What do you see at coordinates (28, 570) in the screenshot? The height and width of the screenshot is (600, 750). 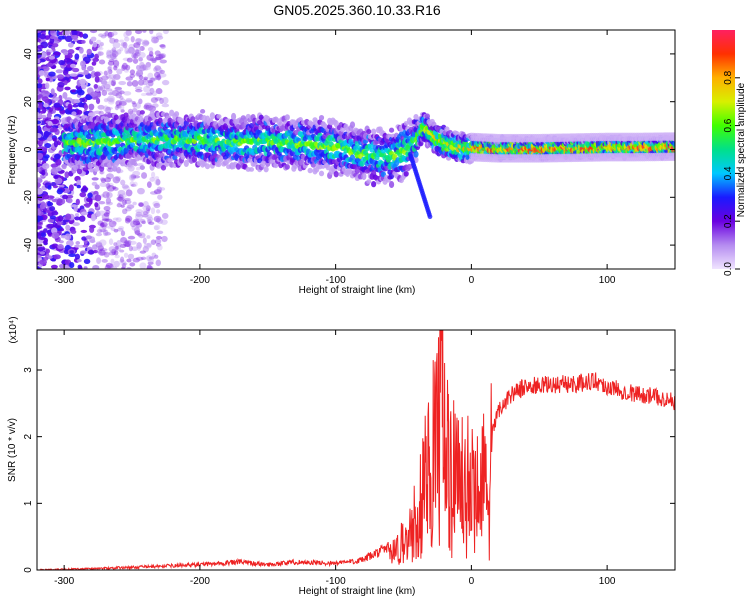 I see `y-tick-label: 0` at bounding box center [28, 570].